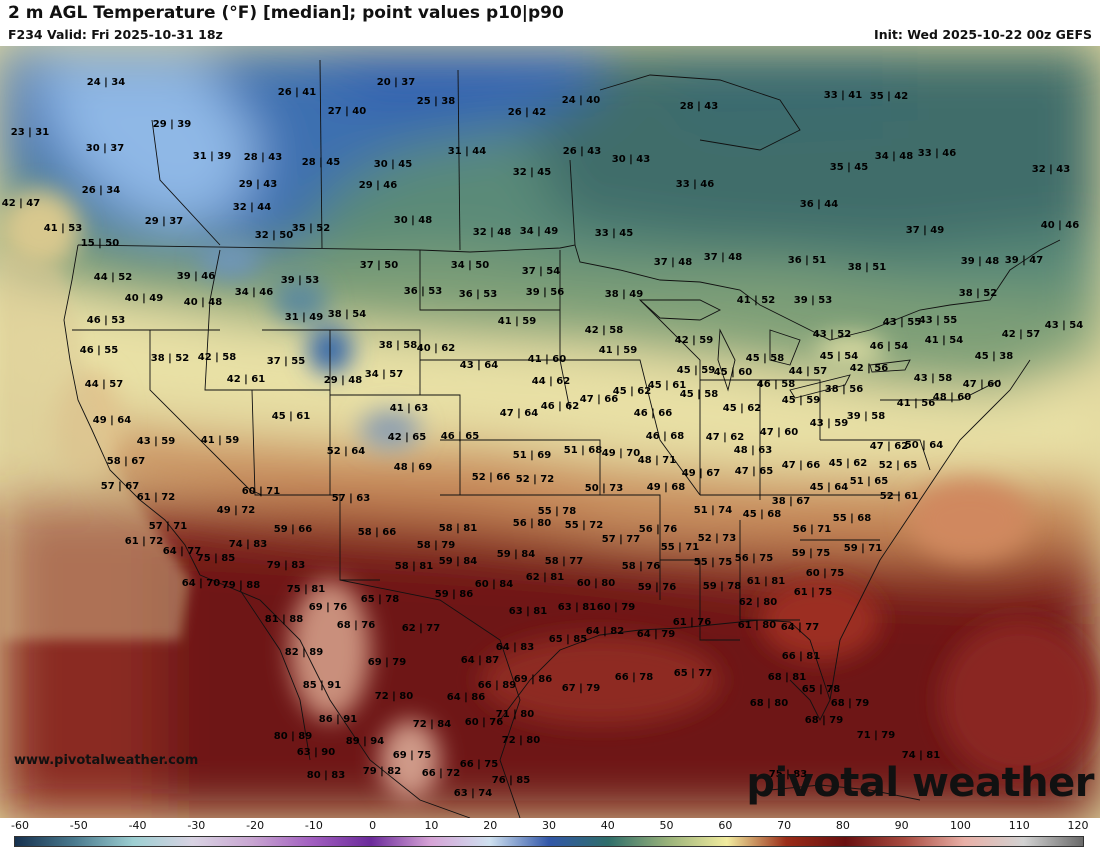  Describe the element at coordinates (1051, 169) in the screenshot. I see `point-value: 32 | 43` at that location.